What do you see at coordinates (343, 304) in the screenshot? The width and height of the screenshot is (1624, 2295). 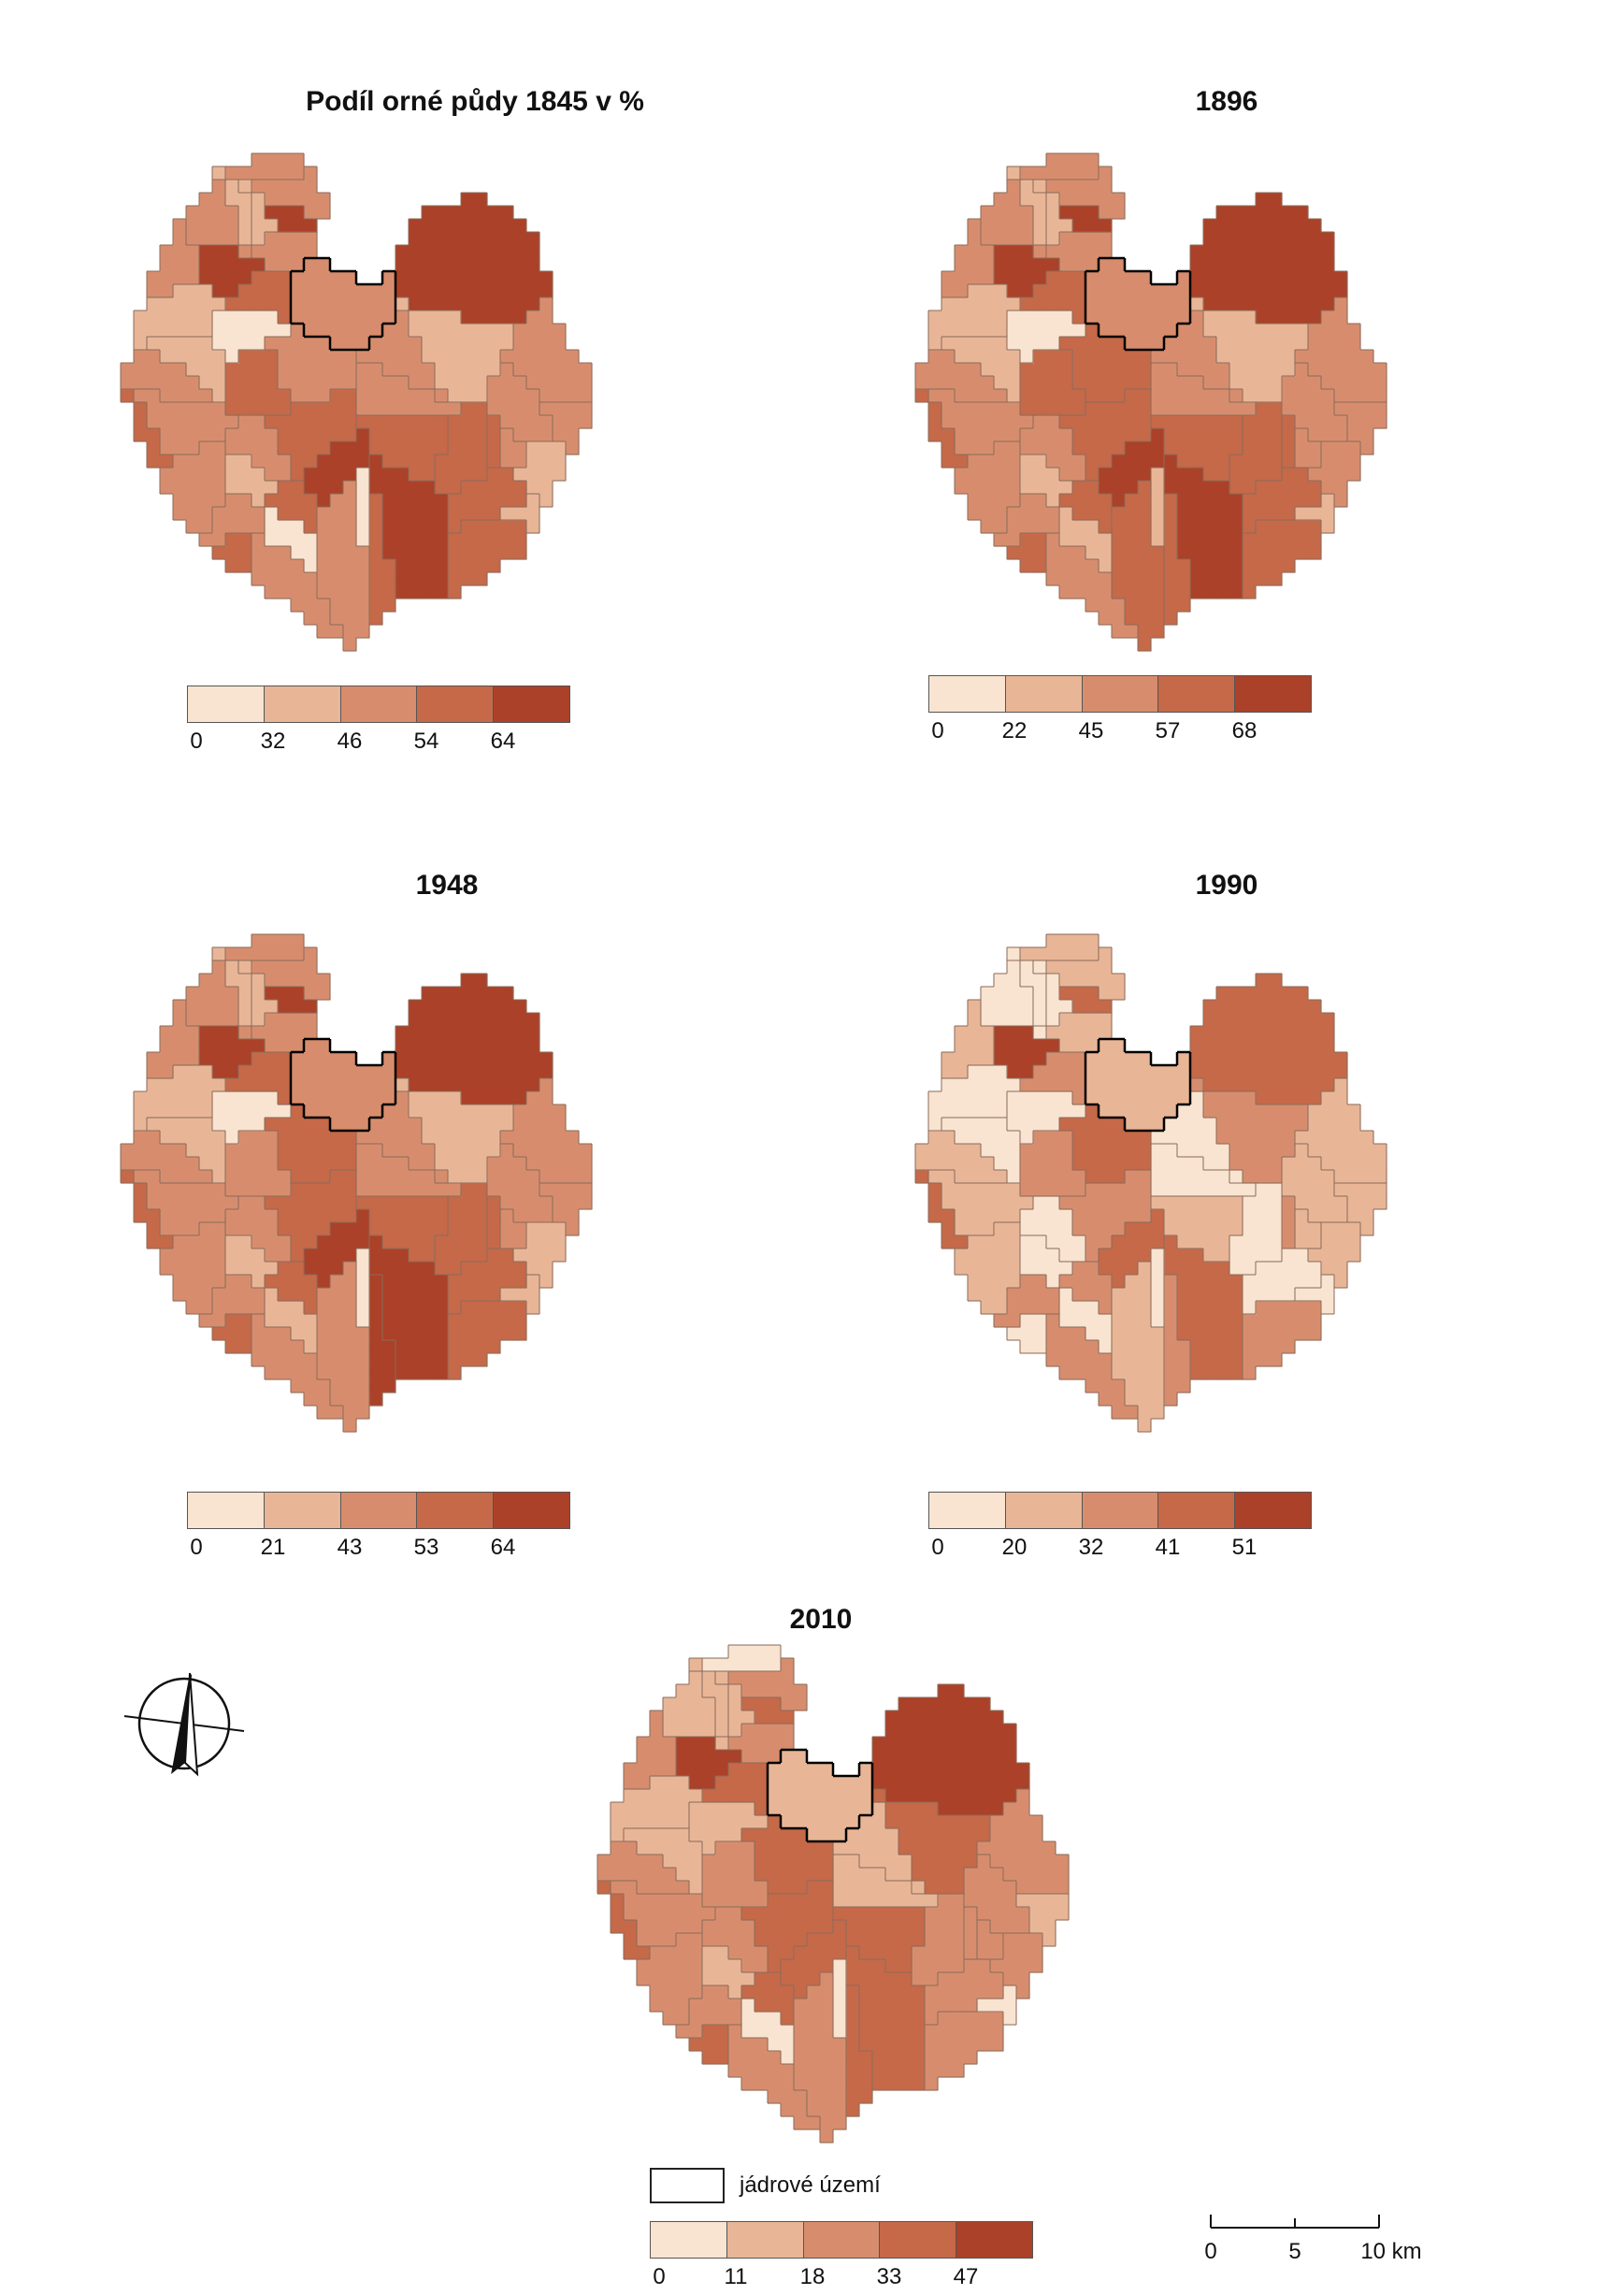 I see `core-area-outline` at bounding box center [343, 304].